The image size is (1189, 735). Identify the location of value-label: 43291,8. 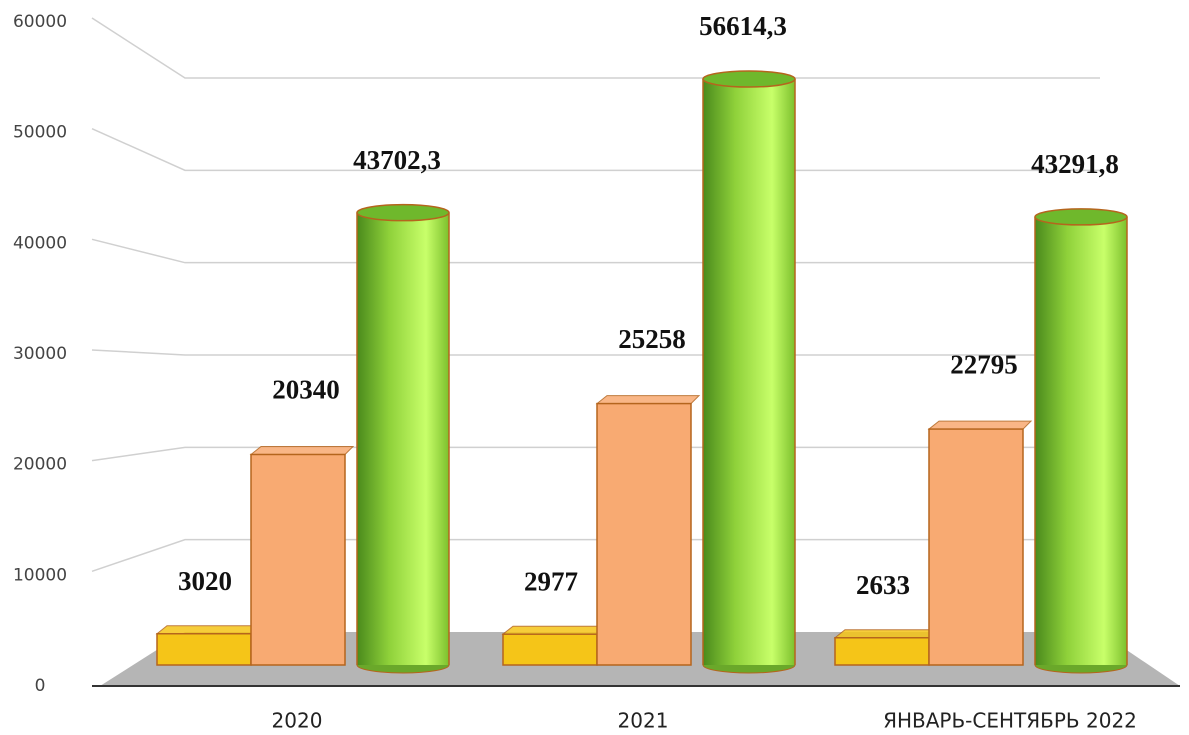
(1075, 164).